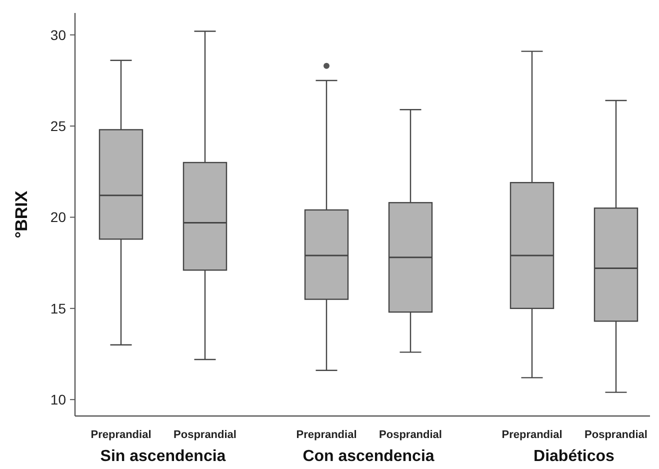  What do you see at coordinates (21, 214) in the screenshot?
I see `y-axis-title: °BRIX` at bounding box center [21, 214].